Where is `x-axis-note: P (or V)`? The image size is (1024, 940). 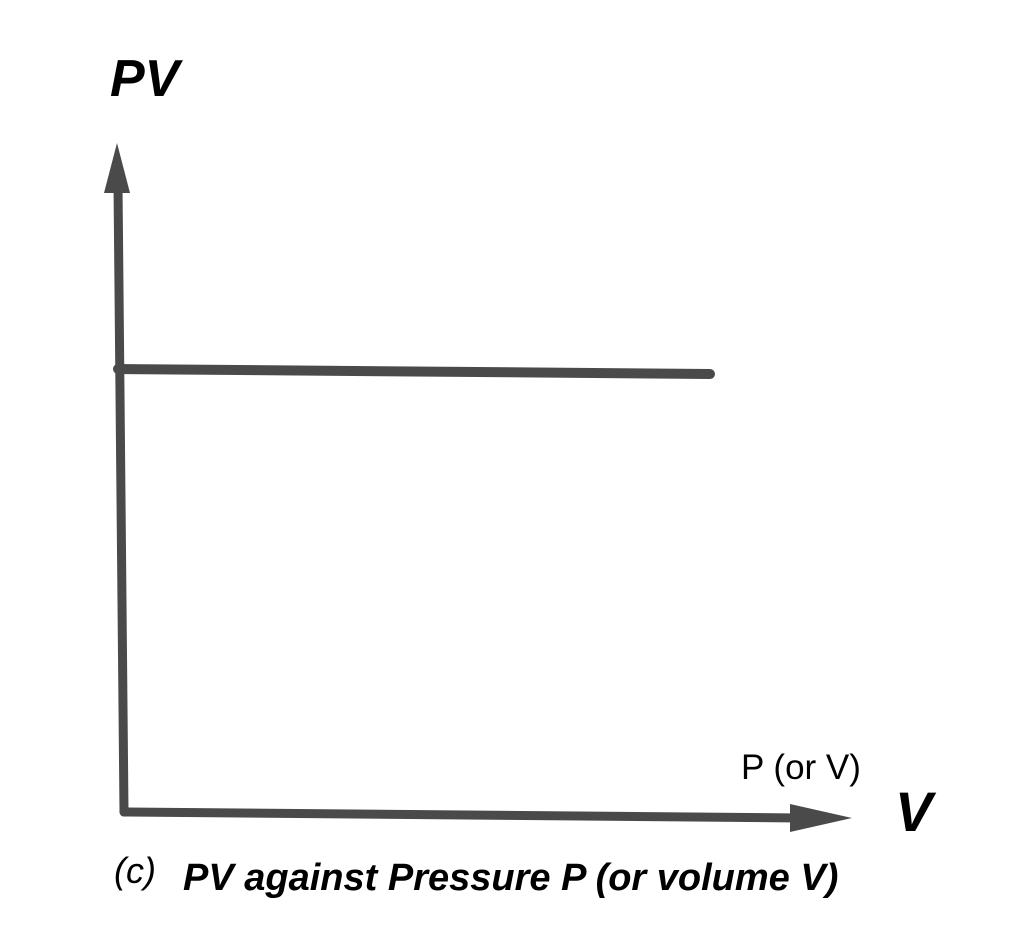 x-axis-note: P (or V) is located at coordinates (801, 767).